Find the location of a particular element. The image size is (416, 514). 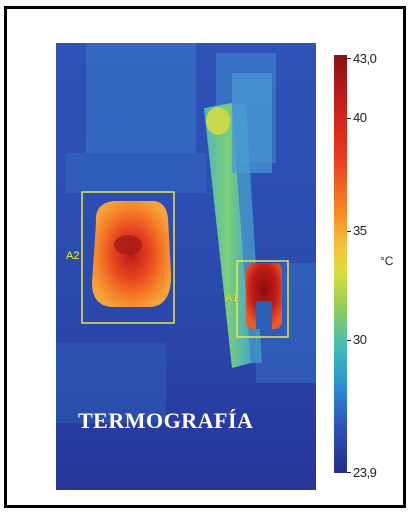

tick-label-30: 30 is located at coordinates (360, 339).